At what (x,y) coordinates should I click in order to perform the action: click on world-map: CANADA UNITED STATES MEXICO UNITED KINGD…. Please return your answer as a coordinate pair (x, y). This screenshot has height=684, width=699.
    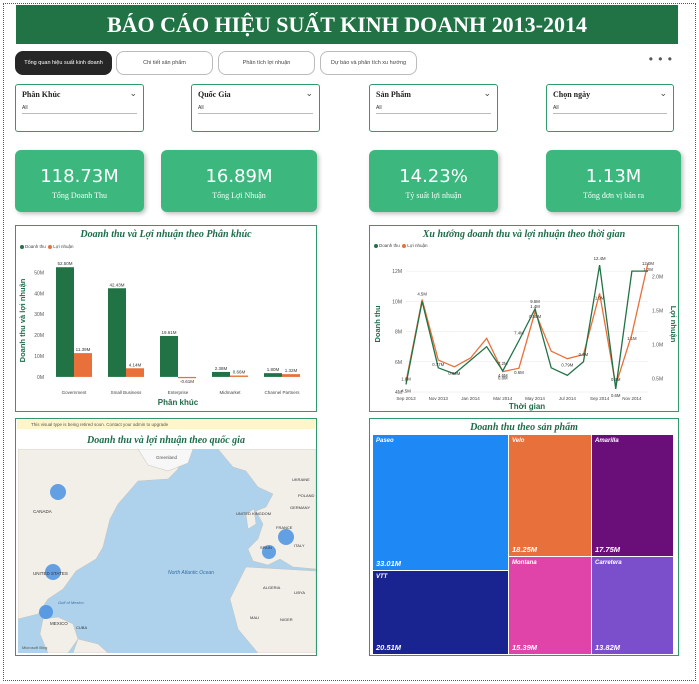
    Looking at the image, I should click on (167, 551).